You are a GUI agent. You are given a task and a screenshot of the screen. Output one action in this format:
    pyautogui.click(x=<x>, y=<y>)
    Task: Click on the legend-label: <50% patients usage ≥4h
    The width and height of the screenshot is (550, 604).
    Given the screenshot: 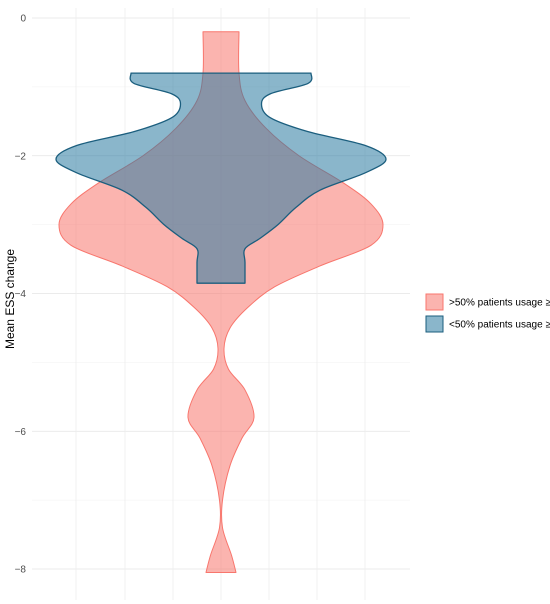 What is the action you would take?
    pyautogui.click(x=499, y=325)
    